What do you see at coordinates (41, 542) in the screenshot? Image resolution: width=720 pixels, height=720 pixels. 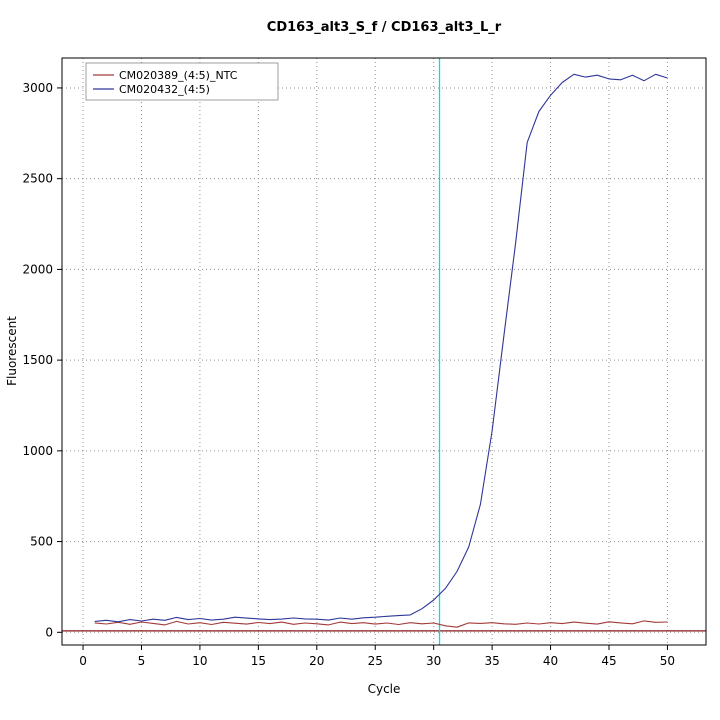 I see `y-tick-label: 500` at bounding box center [41, 542].